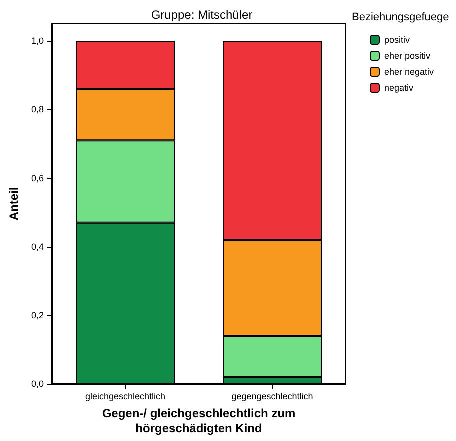 This screenshot has height=441, width=456. I want to click on x-axis-title: Gegen-/ gleichgeschlechtlich zum hörgeschädigten Kind, so click(199, 421).